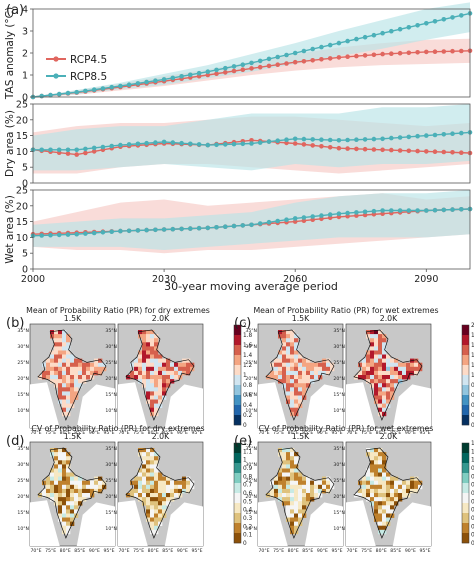 Image resolution: width=474 pixels, height=568 pixels. What do you see at coordinates (339, 449) in the screenshot?
I see `lat-label: 35°N` at bounding box center [339, 449].